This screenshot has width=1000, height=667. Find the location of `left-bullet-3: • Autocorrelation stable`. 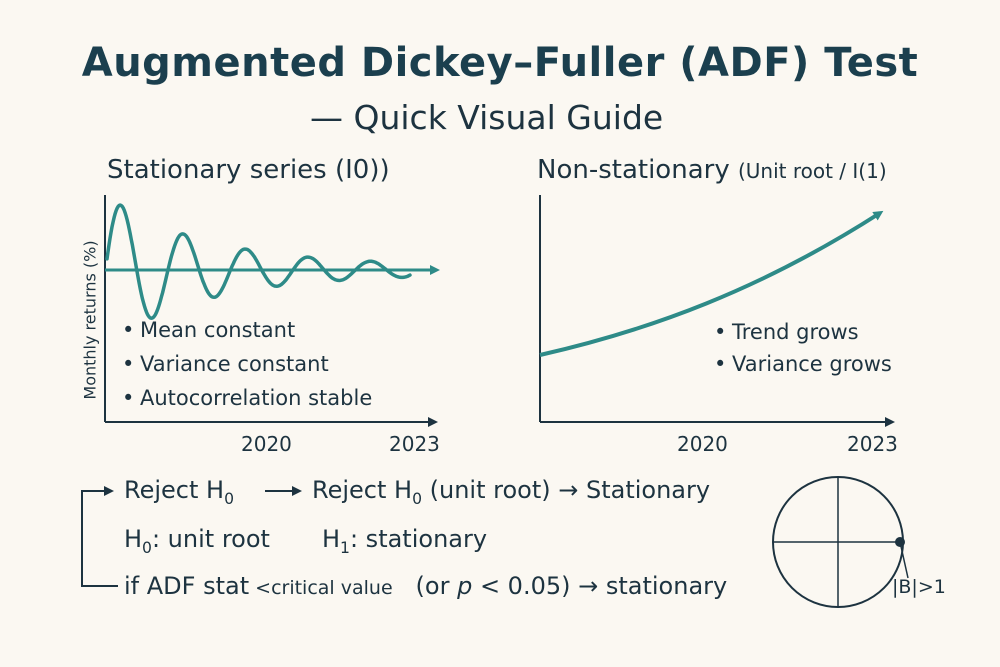

left-bullet-3: • Autocorrelation stable is located at coordinates (247, 398).